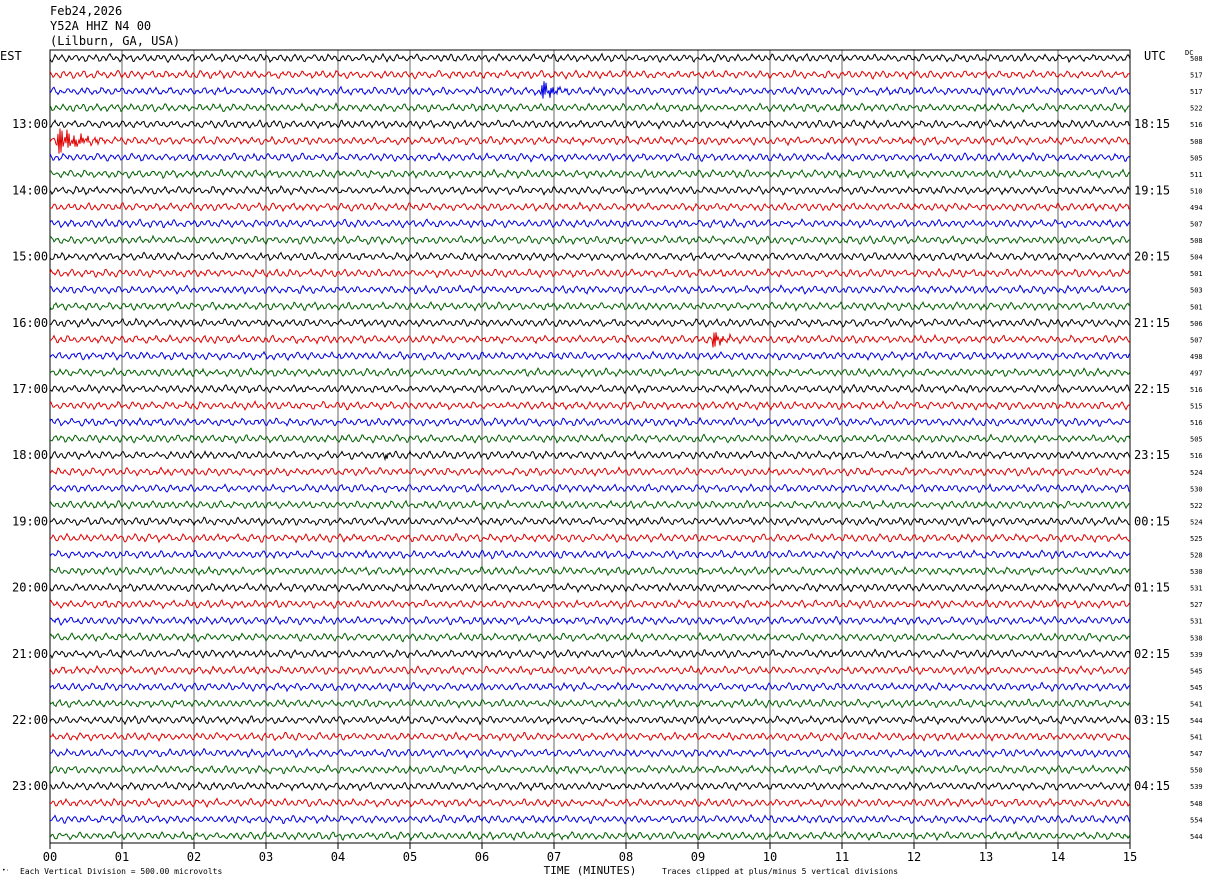  Describe the element at coordinates (1196, 754) in the screenshot. I see `dc-offset-label: 547` at that location.